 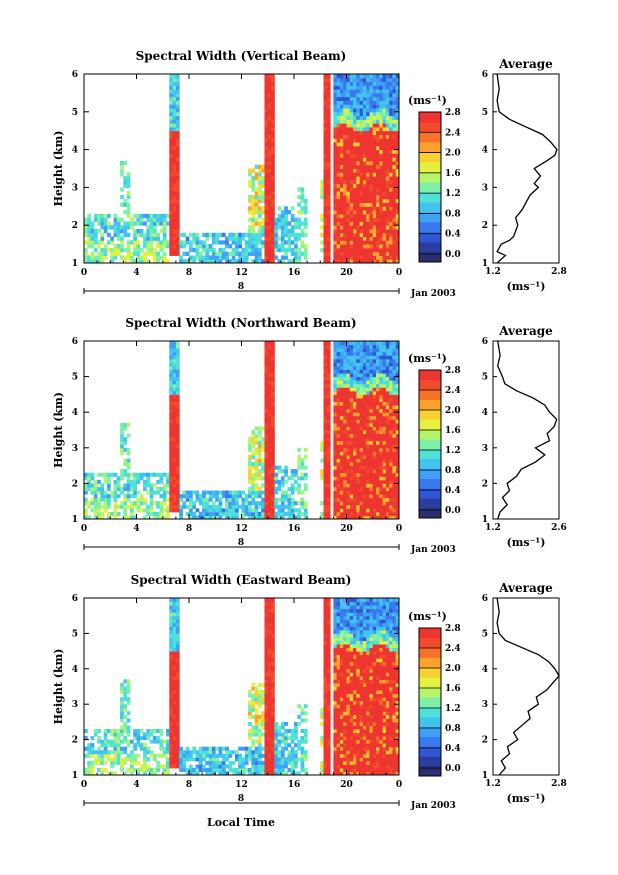 What do you see at coordinates (453, 154) in the screenshot?
I see `colorbar-tick-label: 2.0` at bounding box center [453, 154].